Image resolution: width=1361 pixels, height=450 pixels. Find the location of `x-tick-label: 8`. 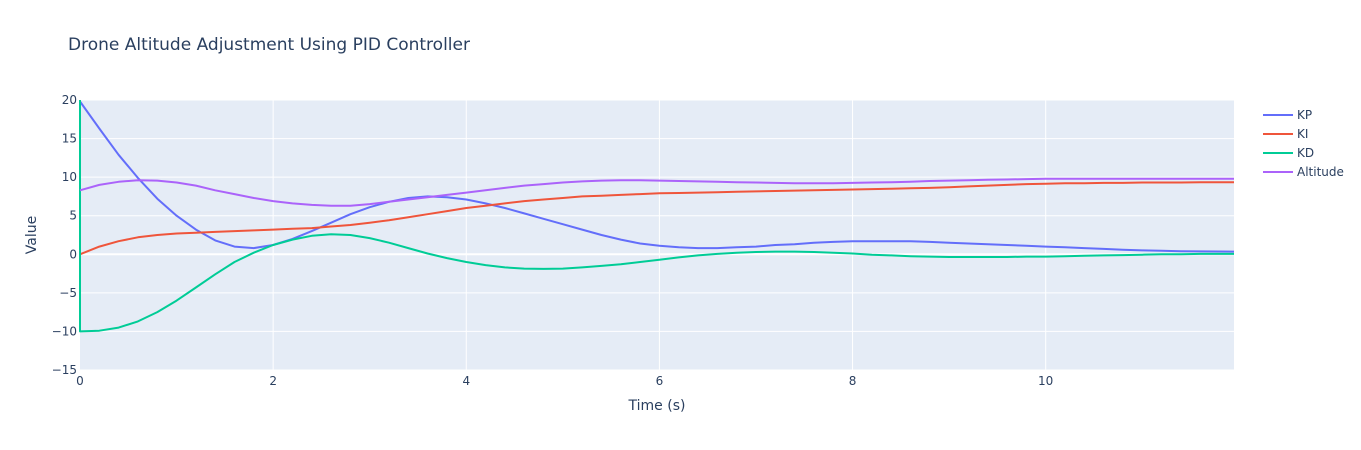

x-tick-label: 8 is located at coordinates (853, 381).